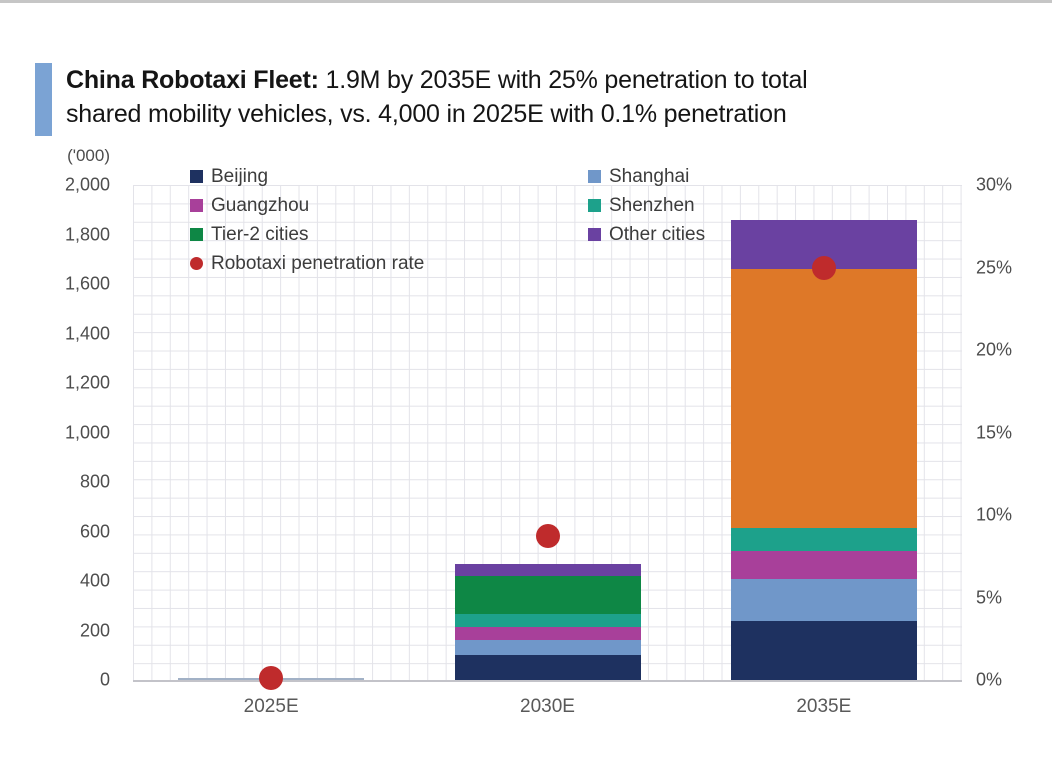 Image resolution: width=1052 pixels, height=784 pixels. I want to click on y2-axis-tick-label: 10%, so click(994, 514).